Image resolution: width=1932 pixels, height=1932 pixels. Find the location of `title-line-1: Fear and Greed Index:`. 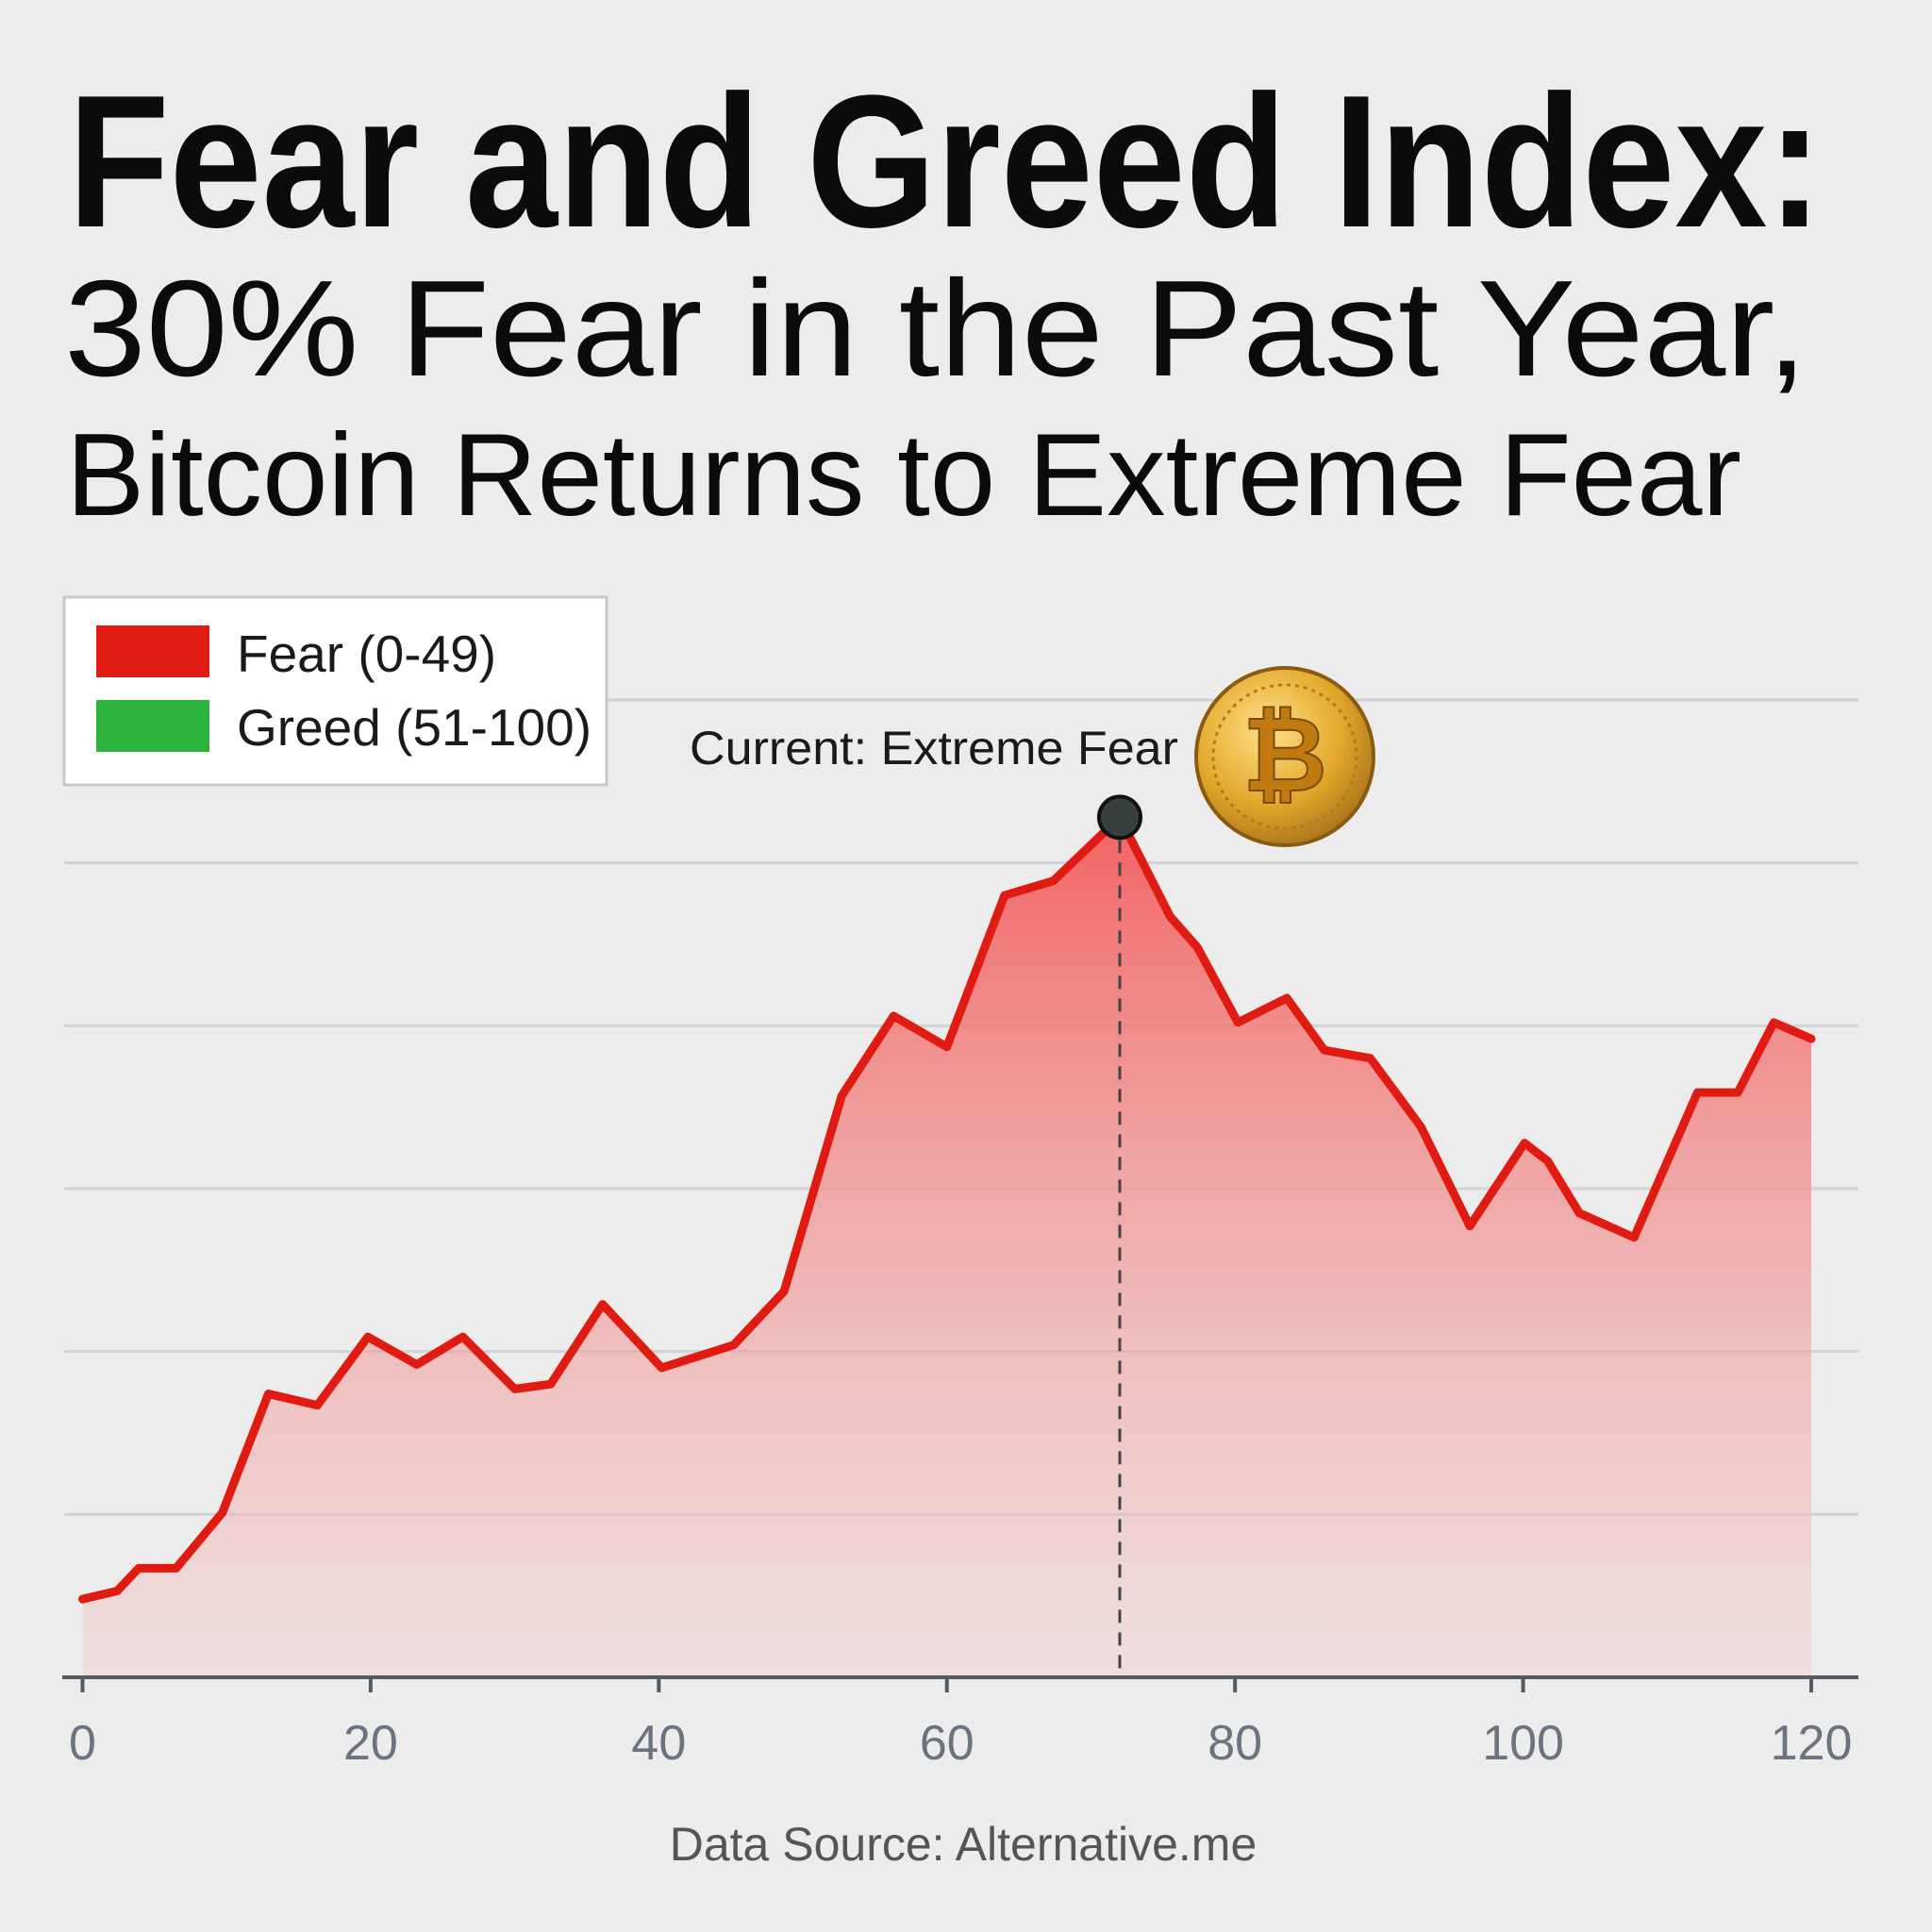

title-line-1: Fear and Greed Index: is located at coordinates (946, 162).